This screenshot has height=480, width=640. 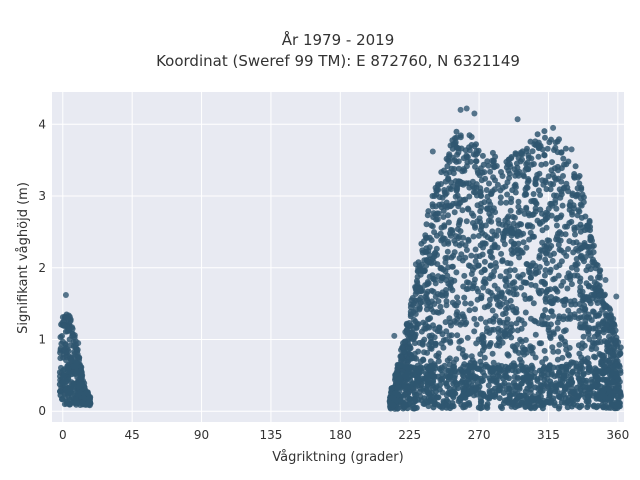 I want to click on y-tick-label: 2, so click(x=42, y=268).